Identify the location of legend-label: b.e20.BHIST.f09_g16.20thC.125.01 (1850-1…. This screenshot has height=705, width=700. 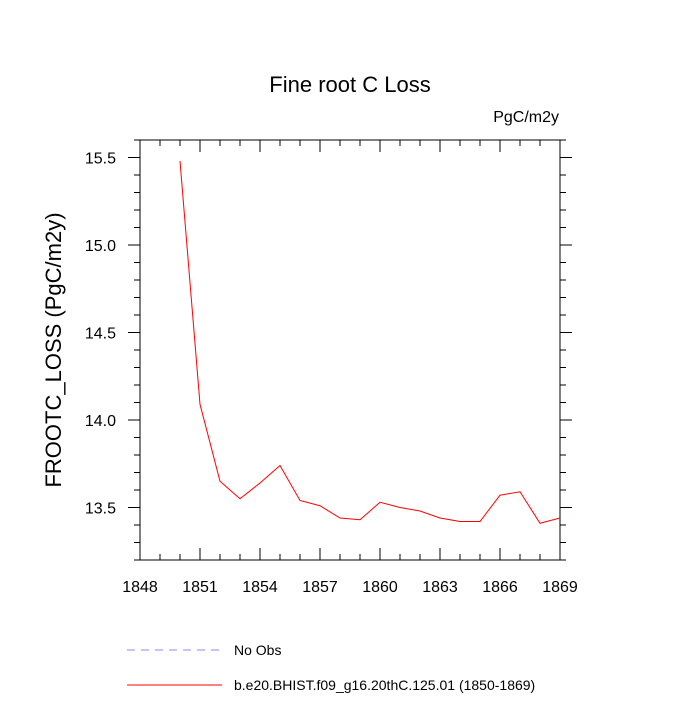
(384, 685).